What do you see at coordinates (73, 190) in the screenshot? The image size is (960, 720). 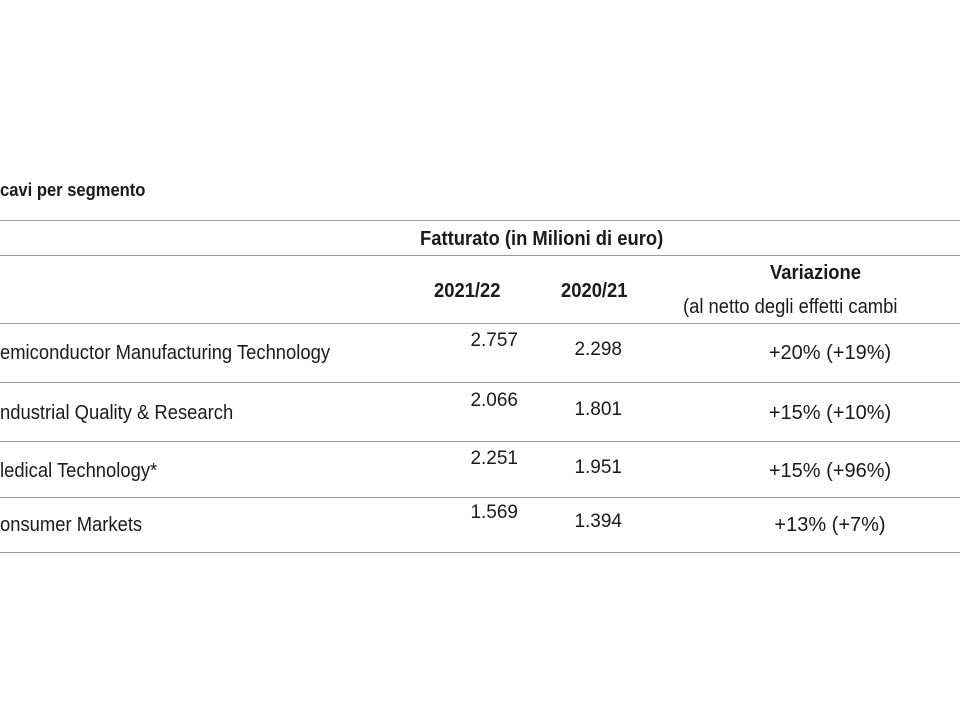 I see `table-title: cavi per segmento` at bounding box center [73, 190].